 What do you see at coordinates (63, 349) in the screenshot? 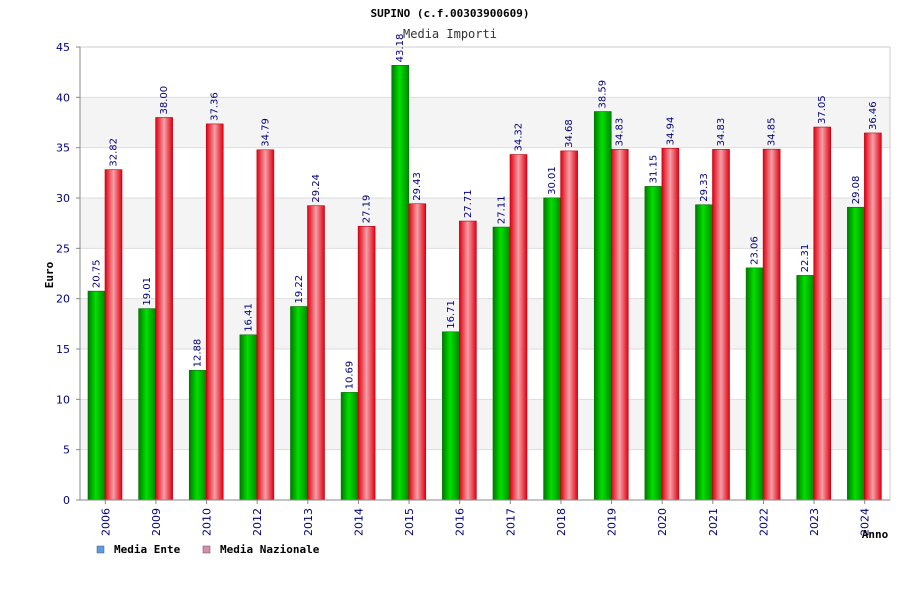
I see `y-tick-label: 15` at bounding box center [63, 349].